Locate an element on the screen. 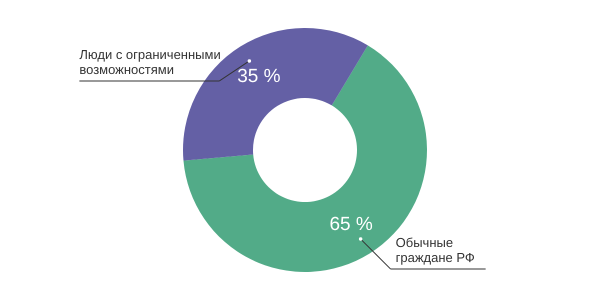 The width and height of the screenshot is (600, 300). data-label: 65 % is located at coordinates (351, 224).